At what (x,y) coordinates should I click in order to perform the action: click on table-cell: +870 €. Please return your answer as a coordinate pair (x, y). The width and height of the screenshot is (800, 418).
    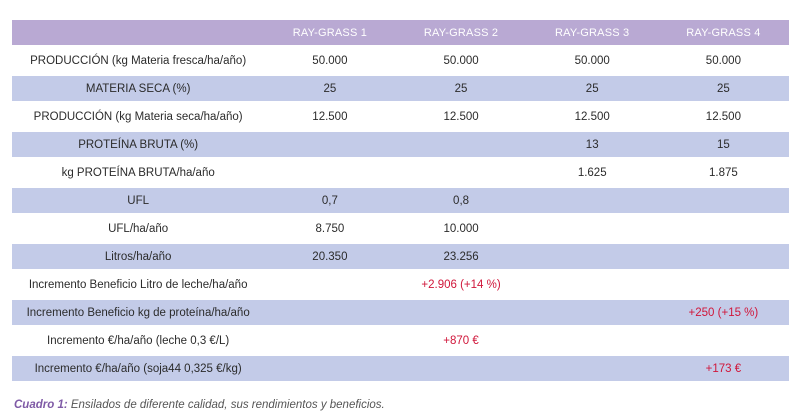
    Looking at the image, I should click on (461, 340).